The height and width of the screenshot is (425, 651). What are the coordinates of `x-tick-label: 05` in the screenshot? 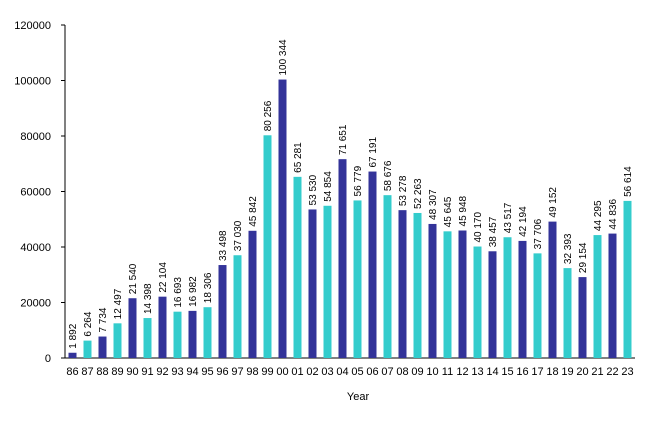 It's located at (357, 372).